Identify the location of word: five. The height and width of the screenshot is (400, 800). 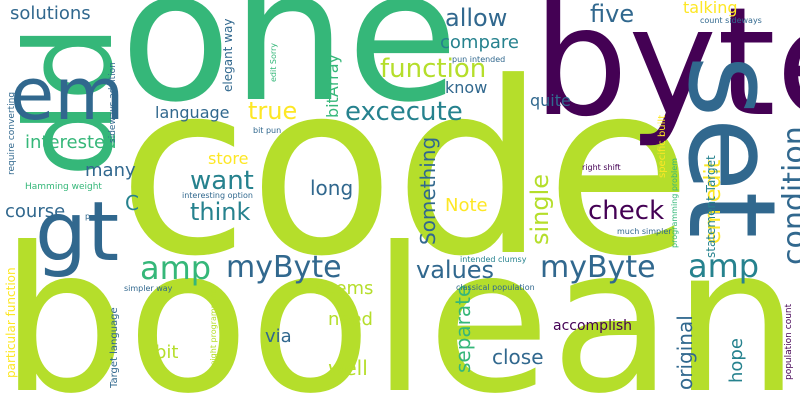
(612, 14).